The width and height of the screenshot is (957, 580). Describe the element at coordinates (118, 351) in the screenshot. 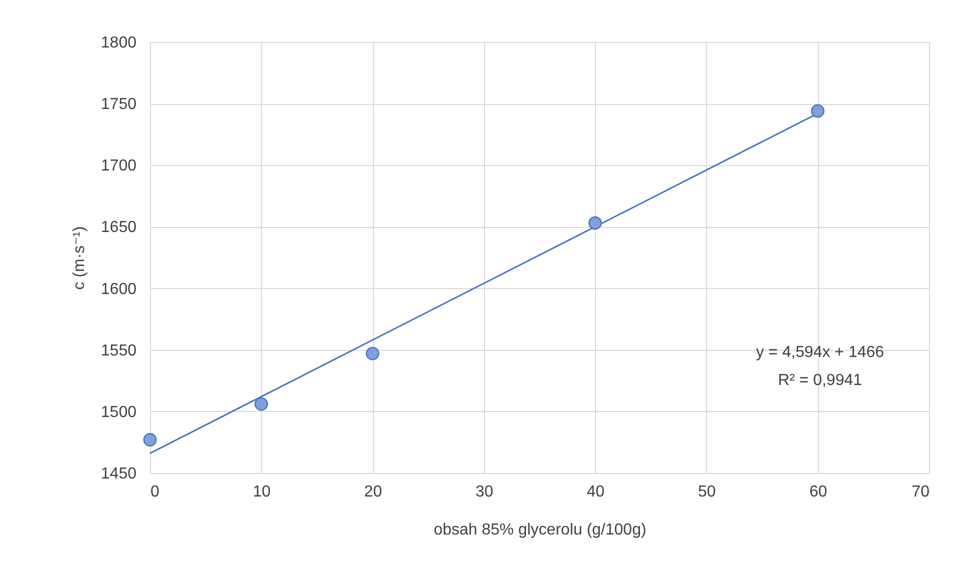

I see `y-tick-label: 1550` at that location.